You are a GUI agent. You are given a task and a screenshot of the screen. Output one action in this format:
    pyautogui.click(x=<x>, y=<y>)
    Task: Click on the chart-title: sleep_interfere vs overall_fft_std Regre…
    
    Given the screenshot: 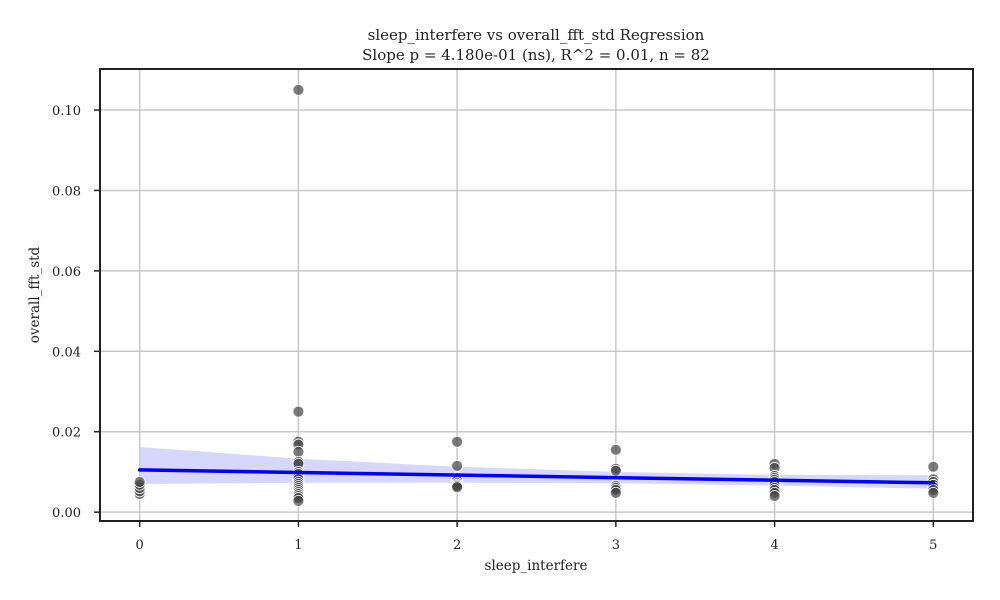 What is the action you would take?
    pyautogui.click(x=536, y=35)
    